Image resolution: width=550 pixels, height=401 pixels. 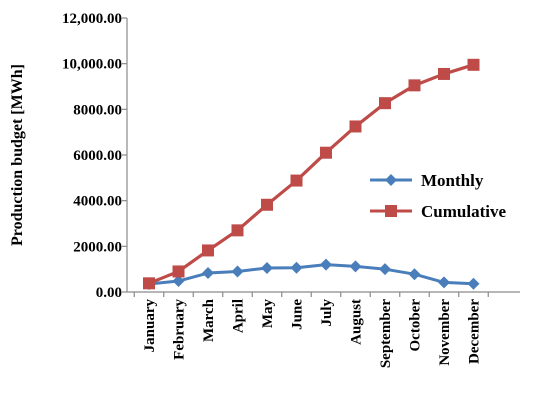 I want to click on y-tick-label: 12,000.00, so click(x=92, y=19).